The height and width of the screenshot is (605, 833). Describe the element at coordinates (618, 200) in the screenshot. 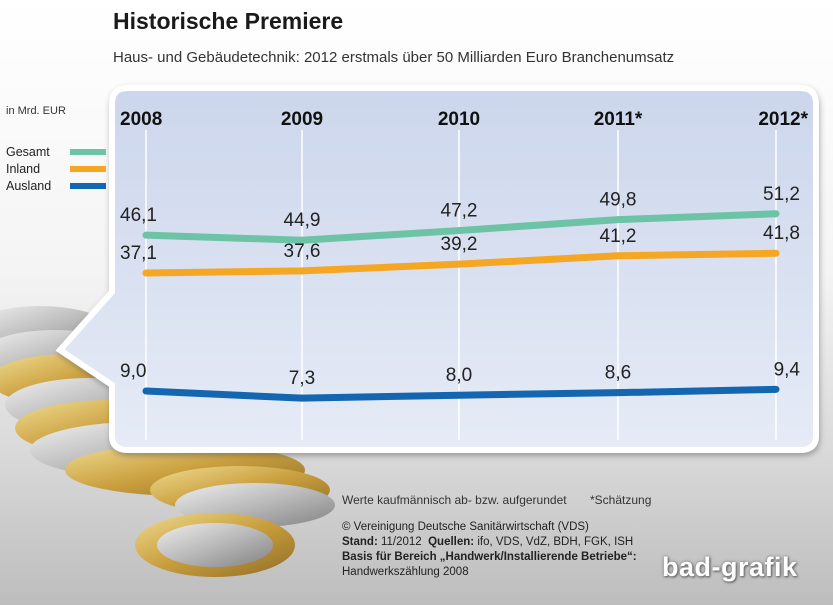

I see `data-label: 49,8` at that location.